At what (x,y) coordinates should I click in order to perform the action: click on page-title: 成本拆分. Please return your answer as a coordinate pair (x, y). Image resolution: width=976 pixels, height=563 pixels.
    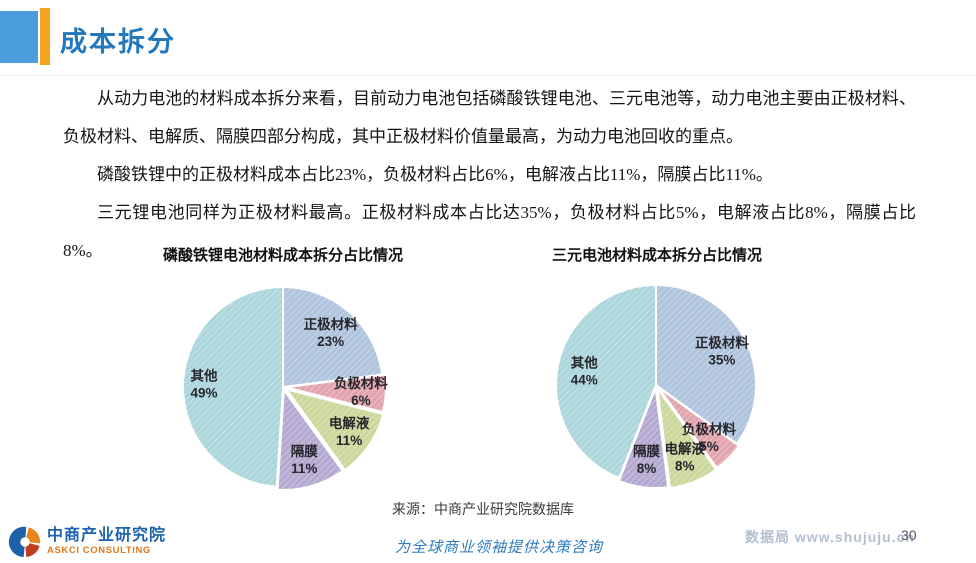
    Looking at the image, I should click on (118, 42).